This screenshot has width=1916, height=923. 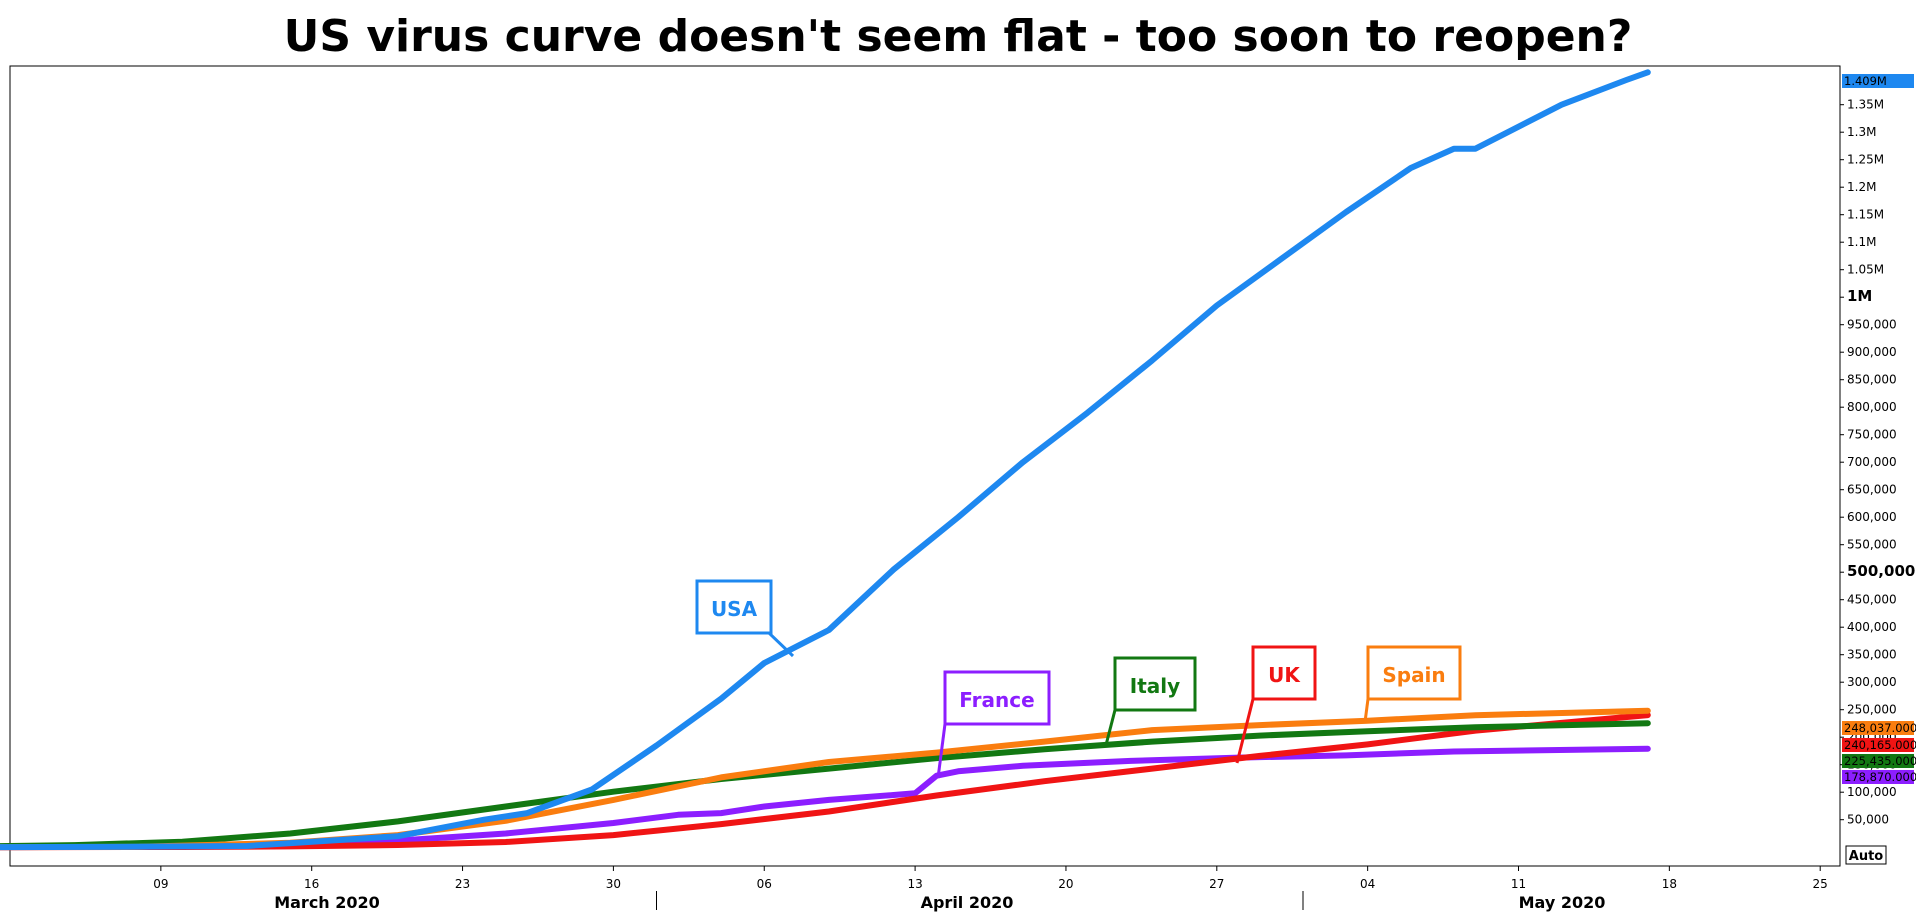 I want to click on y-tick-label: 500,000, so click(x=1881, y=571).